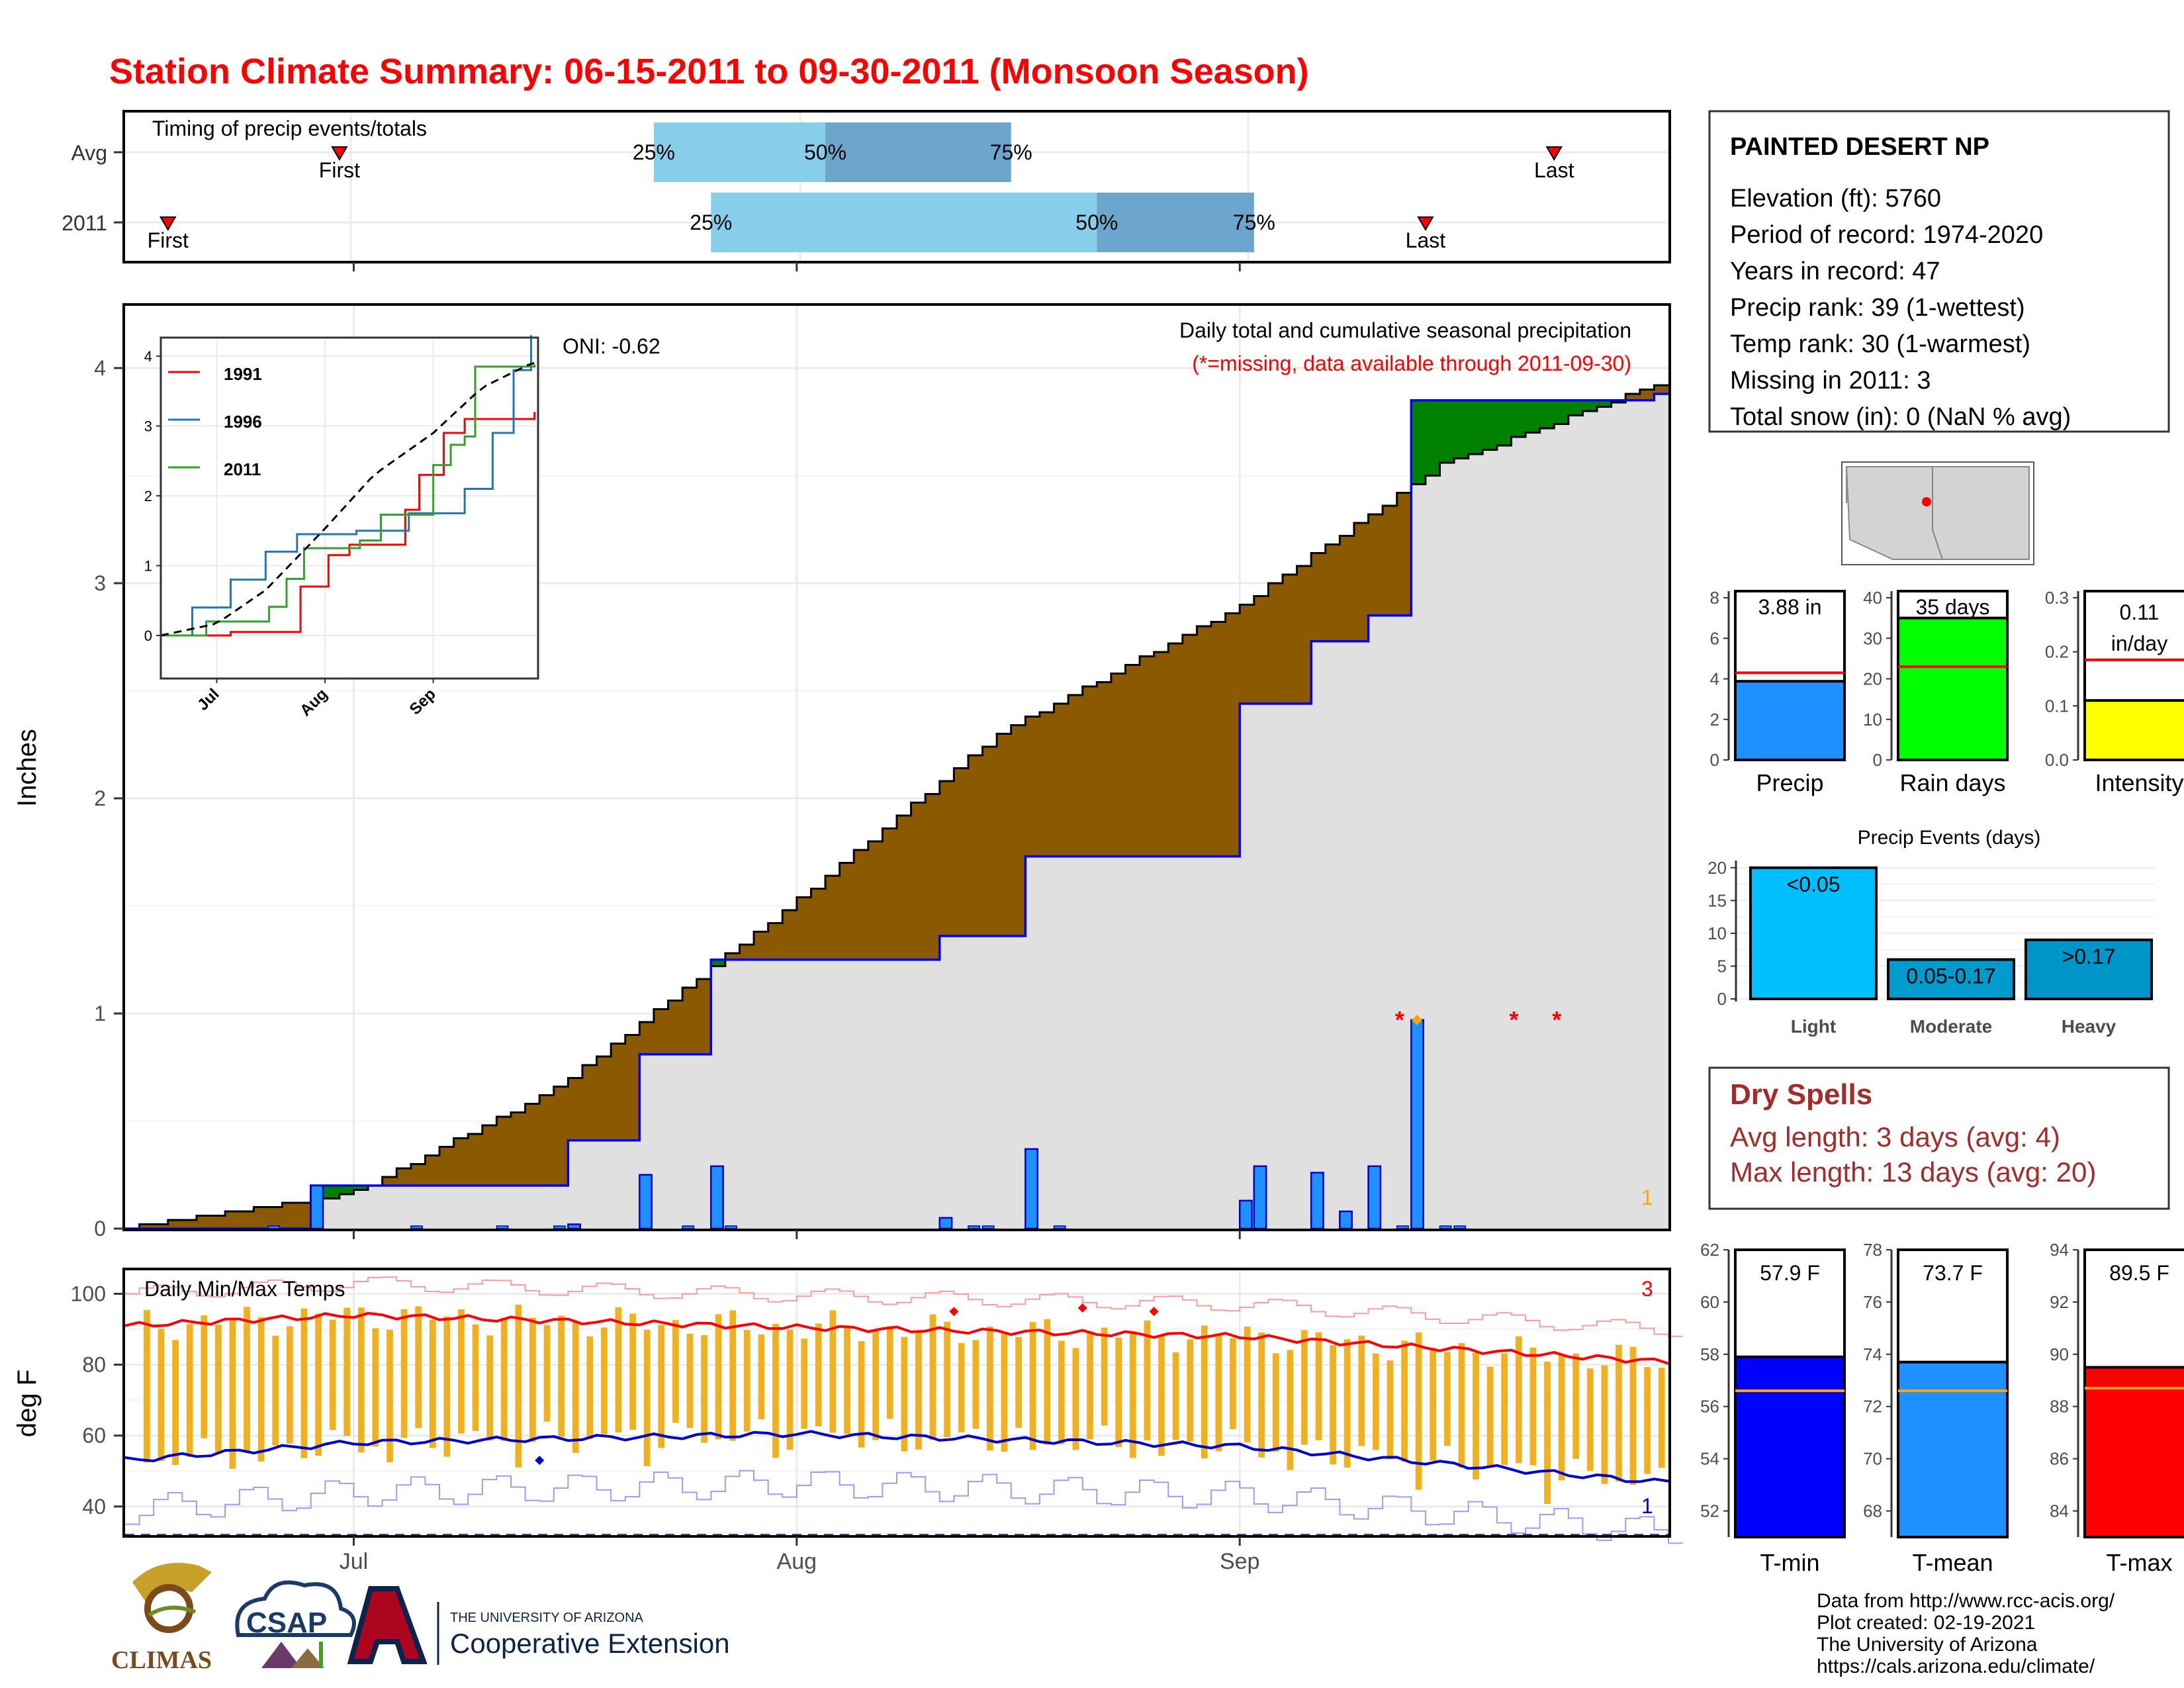 Image resolution: width=2184 pixels, height=1688 pixels. I want to click on events-tick-label: 15, so click(1717, 900).